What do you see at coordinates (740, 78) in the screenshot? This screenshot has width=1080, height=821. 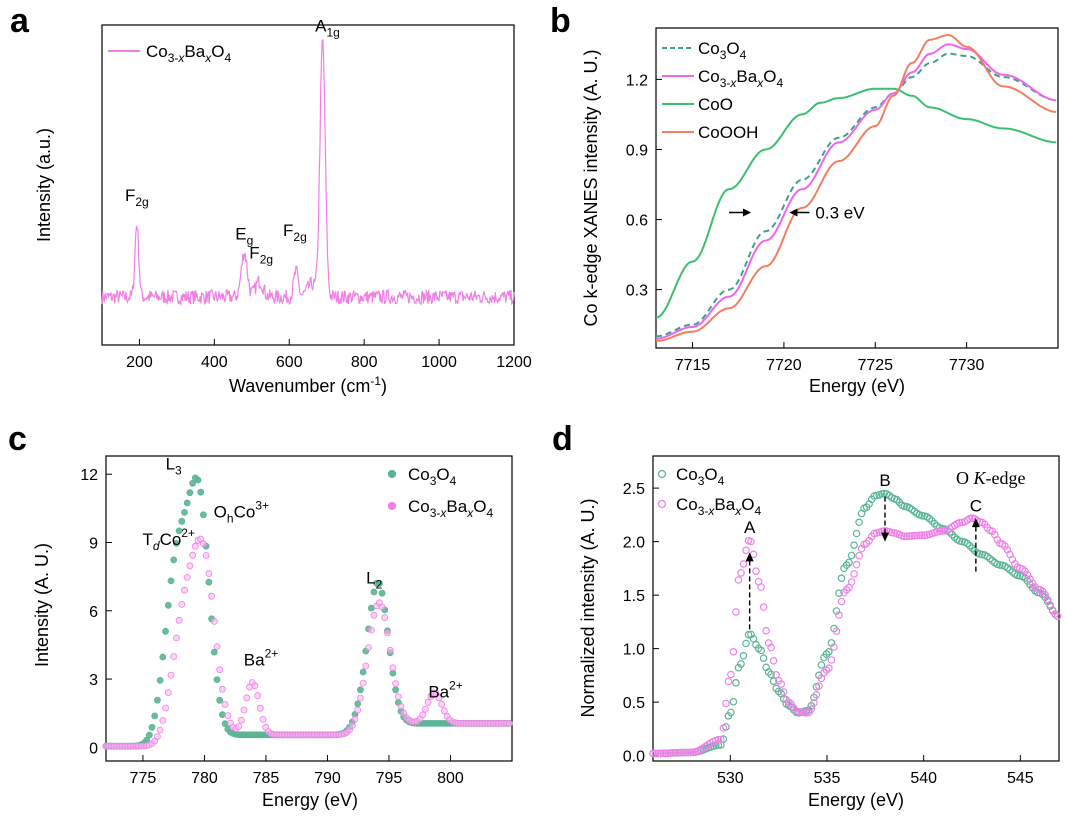 I see `panel-b-legend-label-Co3-xBaxO4: Co3-xBaxO4` at bounding box center [740, 78].